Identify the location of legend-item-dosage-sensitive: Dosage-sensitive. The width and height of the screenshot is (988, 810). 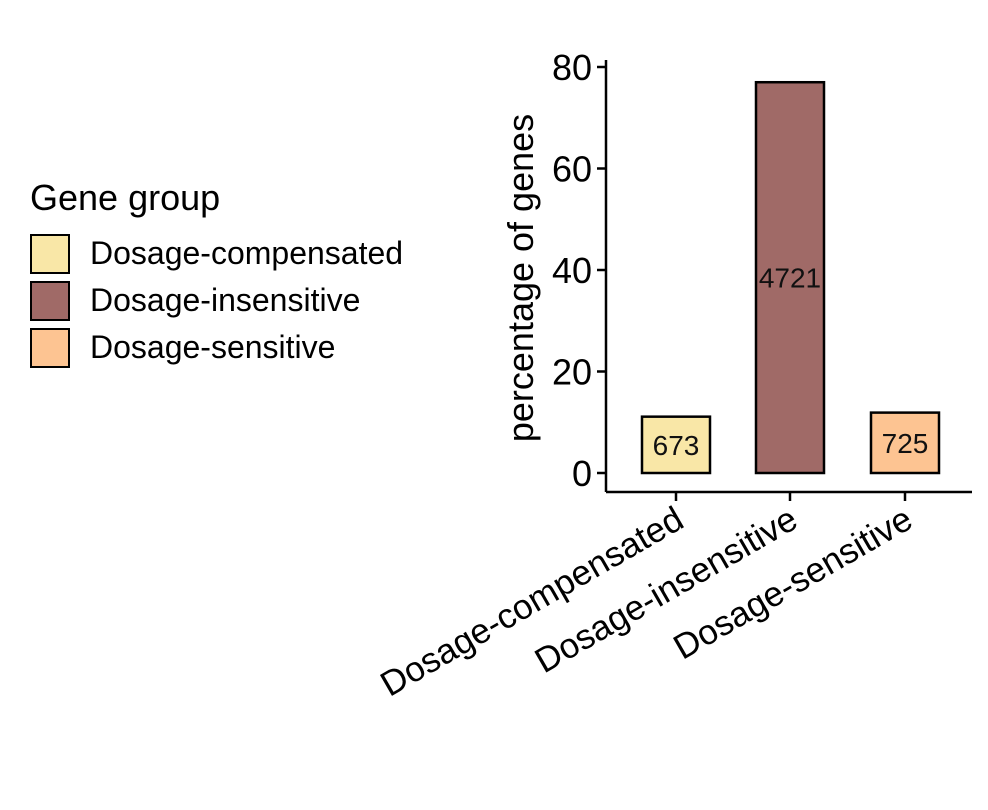
(216, 347).